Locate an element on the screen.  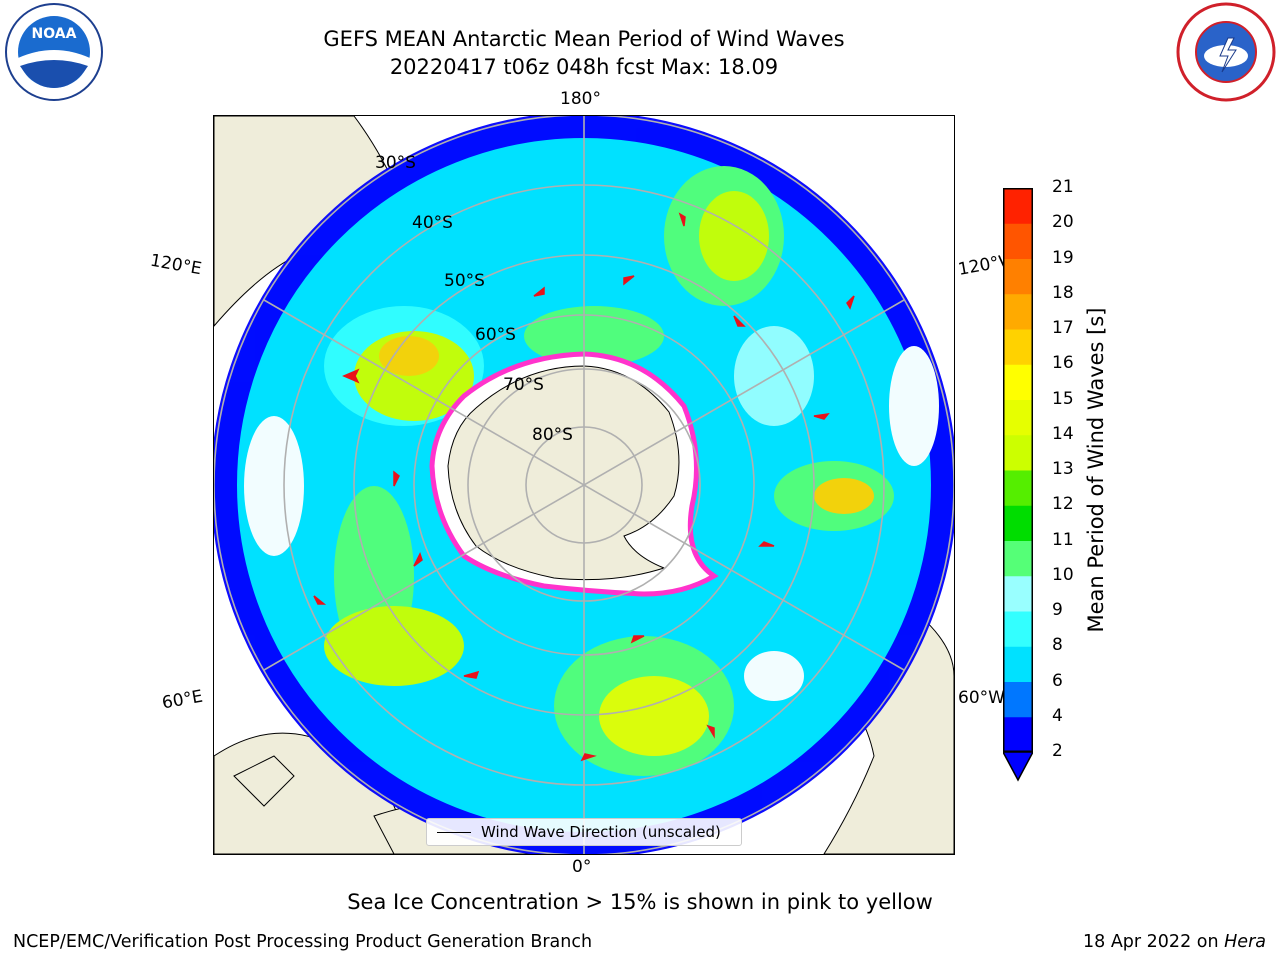
run-date: 18 Apr 2022 on Hera is located at coordinates (1174, 942).